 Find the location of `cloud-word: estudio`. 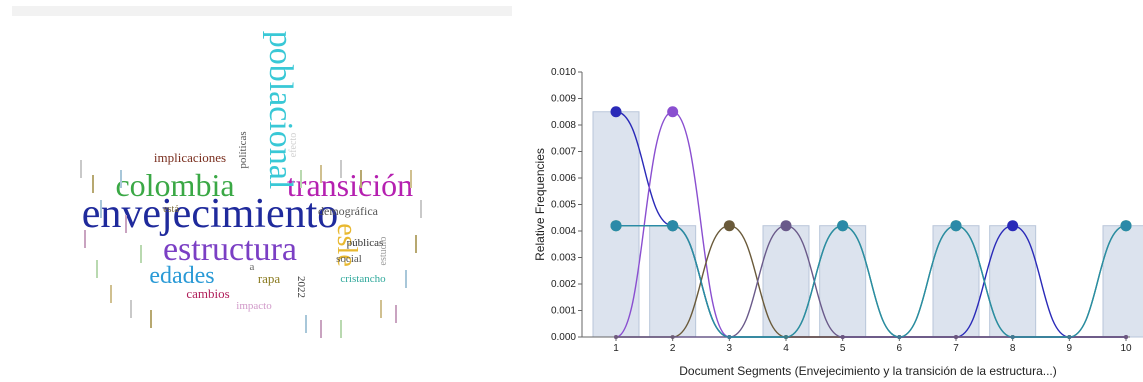

cloud-word: estudio is located at coordinates (383, 251).